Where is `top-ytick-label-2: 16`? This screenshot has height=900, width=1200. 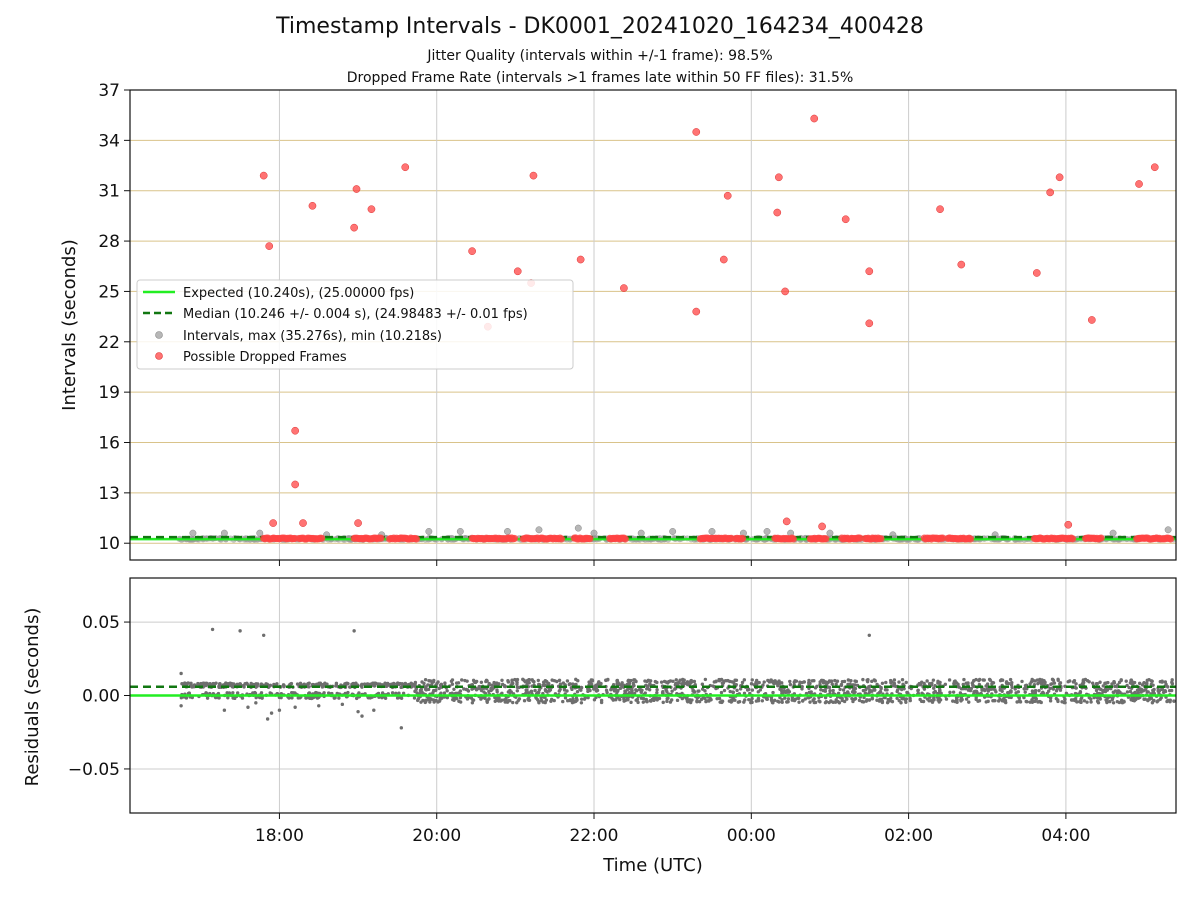 top-ytick-label-2: 16 is located at coordinates (109, 444).